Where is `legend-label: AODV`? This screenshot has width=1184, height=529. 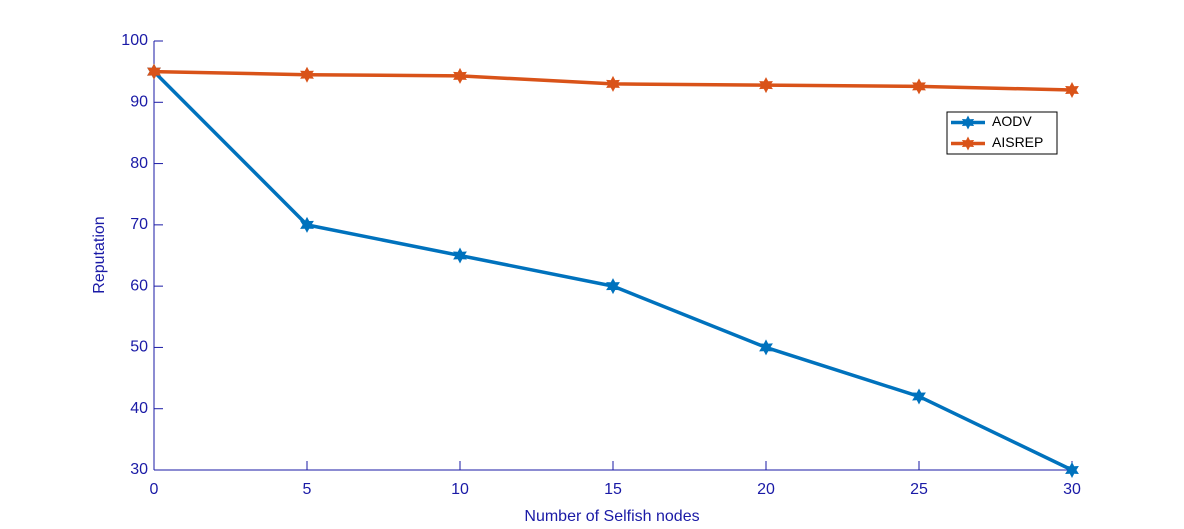 legend-label: AODV is located at coordinates (1012, 121).